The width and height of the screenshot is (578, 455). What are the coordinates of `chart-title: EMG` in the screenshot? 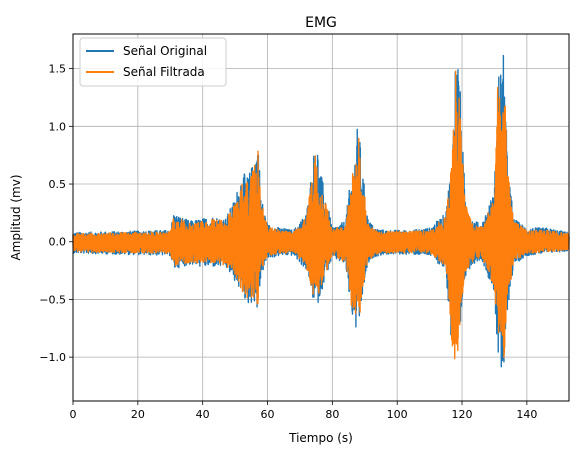 It's located at (321, 23).